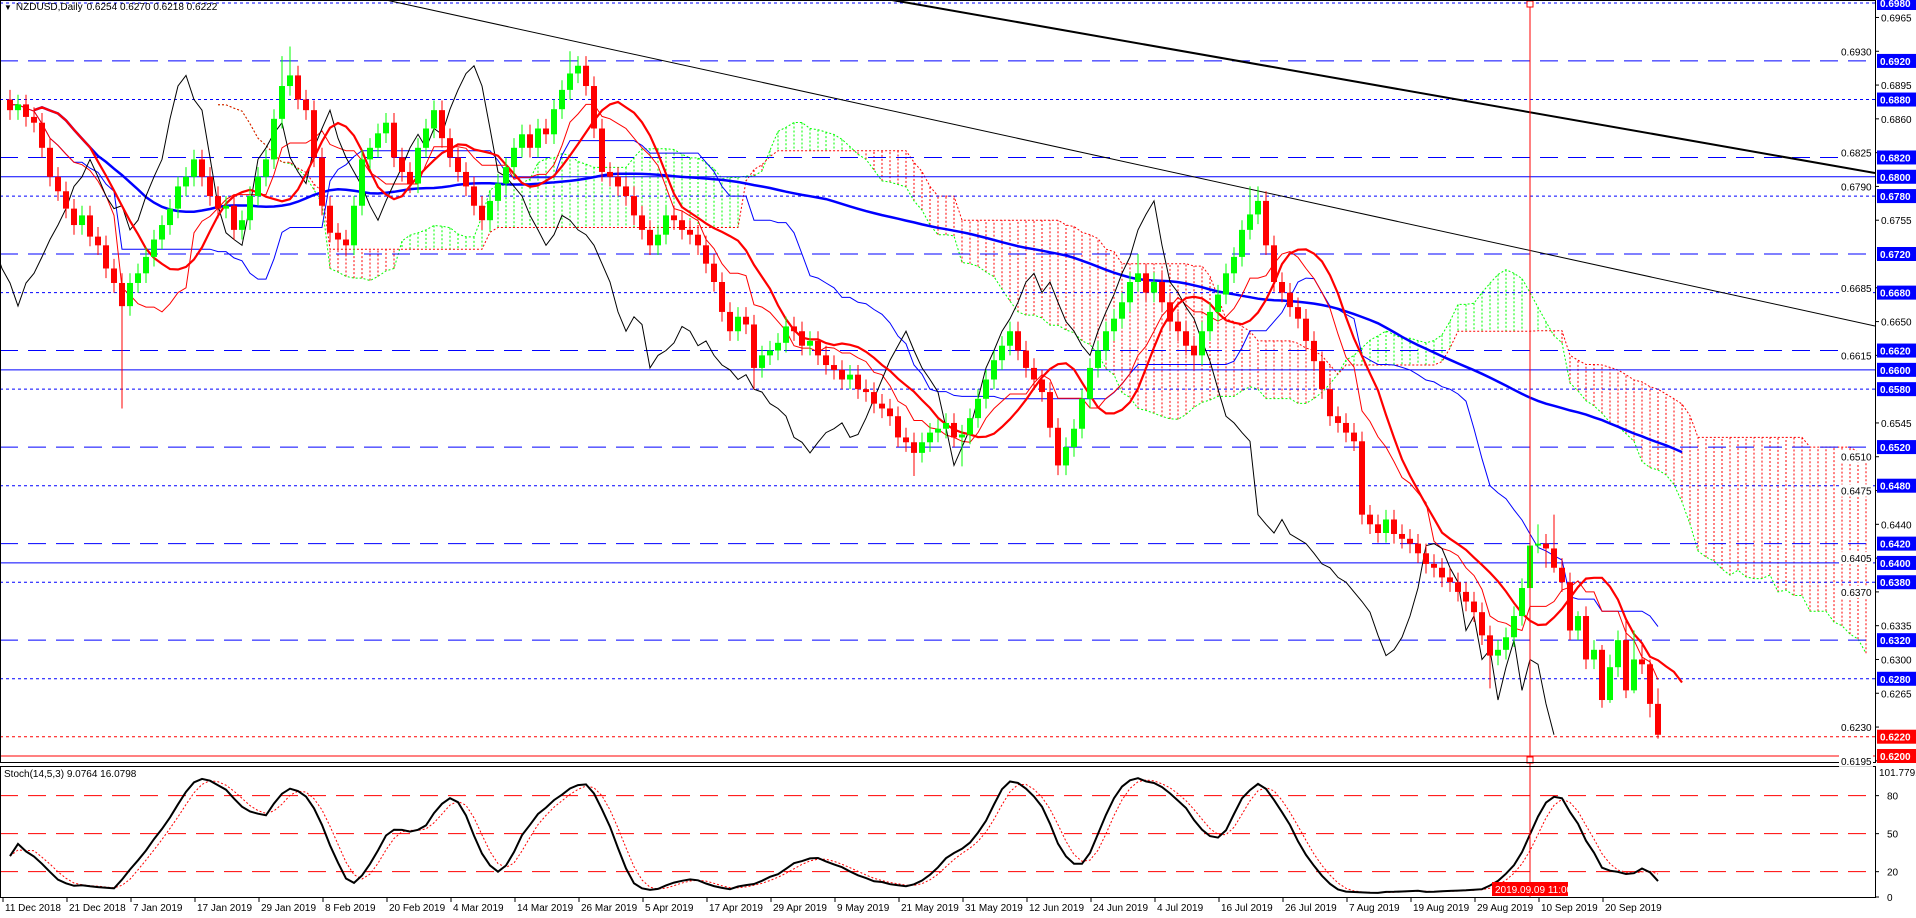  I want to click on time-axis-label: 8 Feb 2019, so click(350, 908).